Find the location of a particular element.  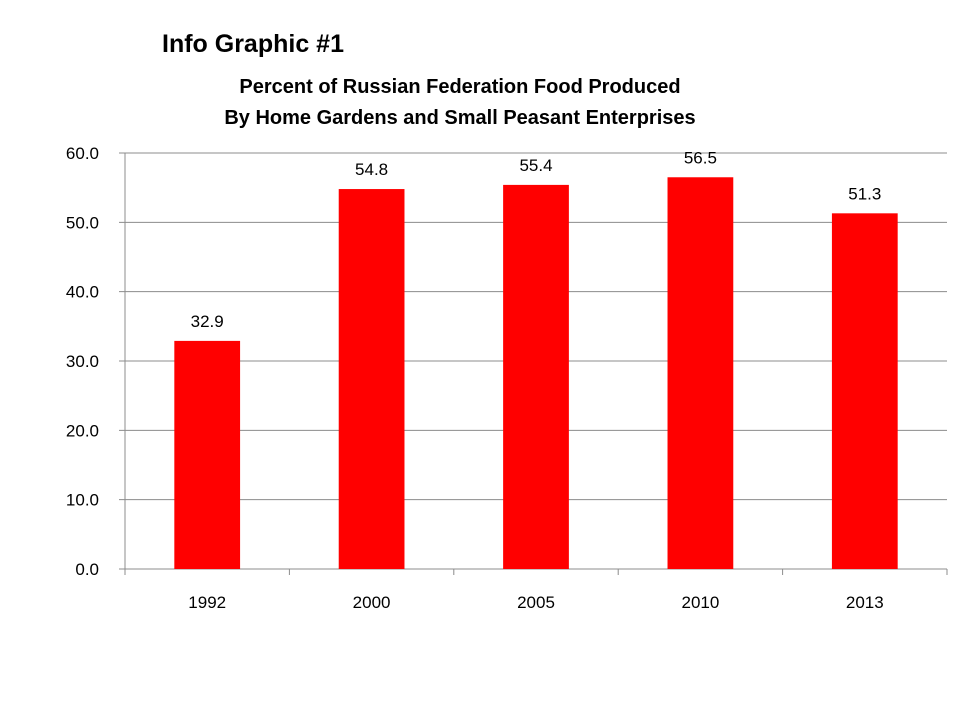

y-tick-label: 10.0 is located at coordinates (82, 500).